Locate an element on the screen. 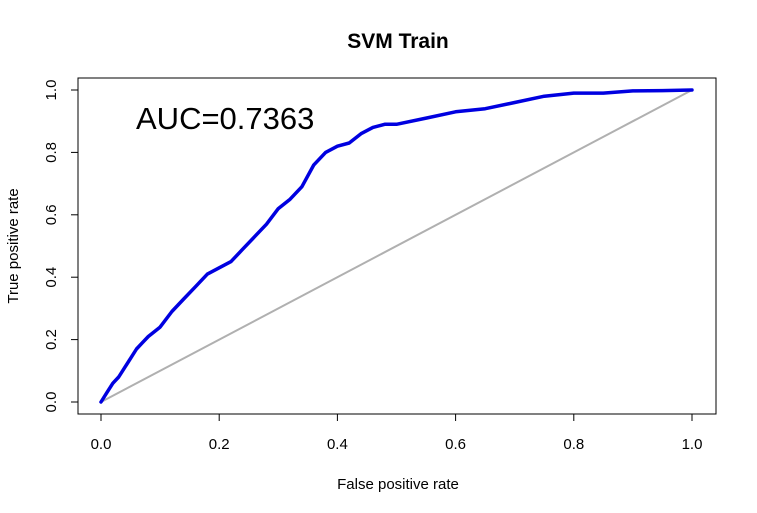 This screenshot has width=757, height=513. y-tick-label: 0.6 is located at coordinates (51, 214).